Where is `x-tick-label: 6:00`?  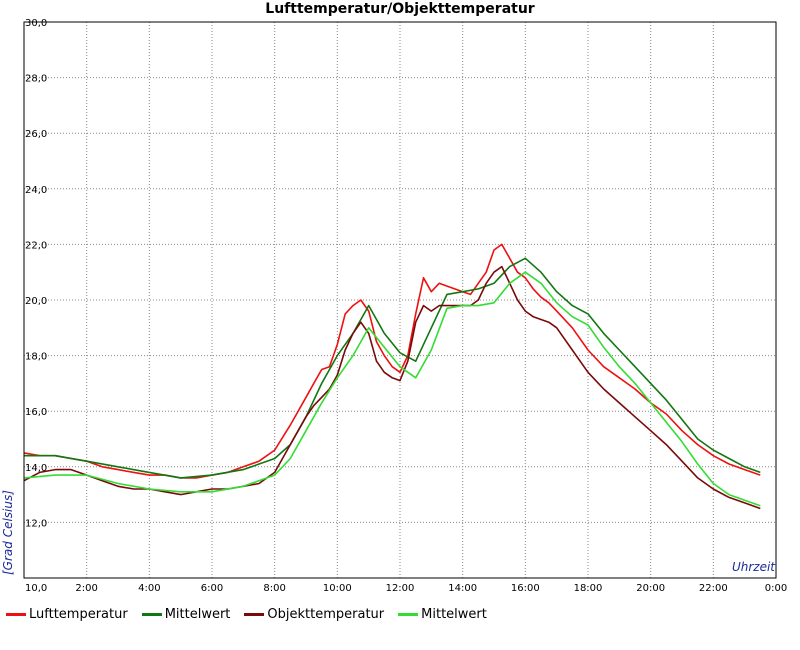 x-tick-label: 6:00 is located at coordinates (212, 588).